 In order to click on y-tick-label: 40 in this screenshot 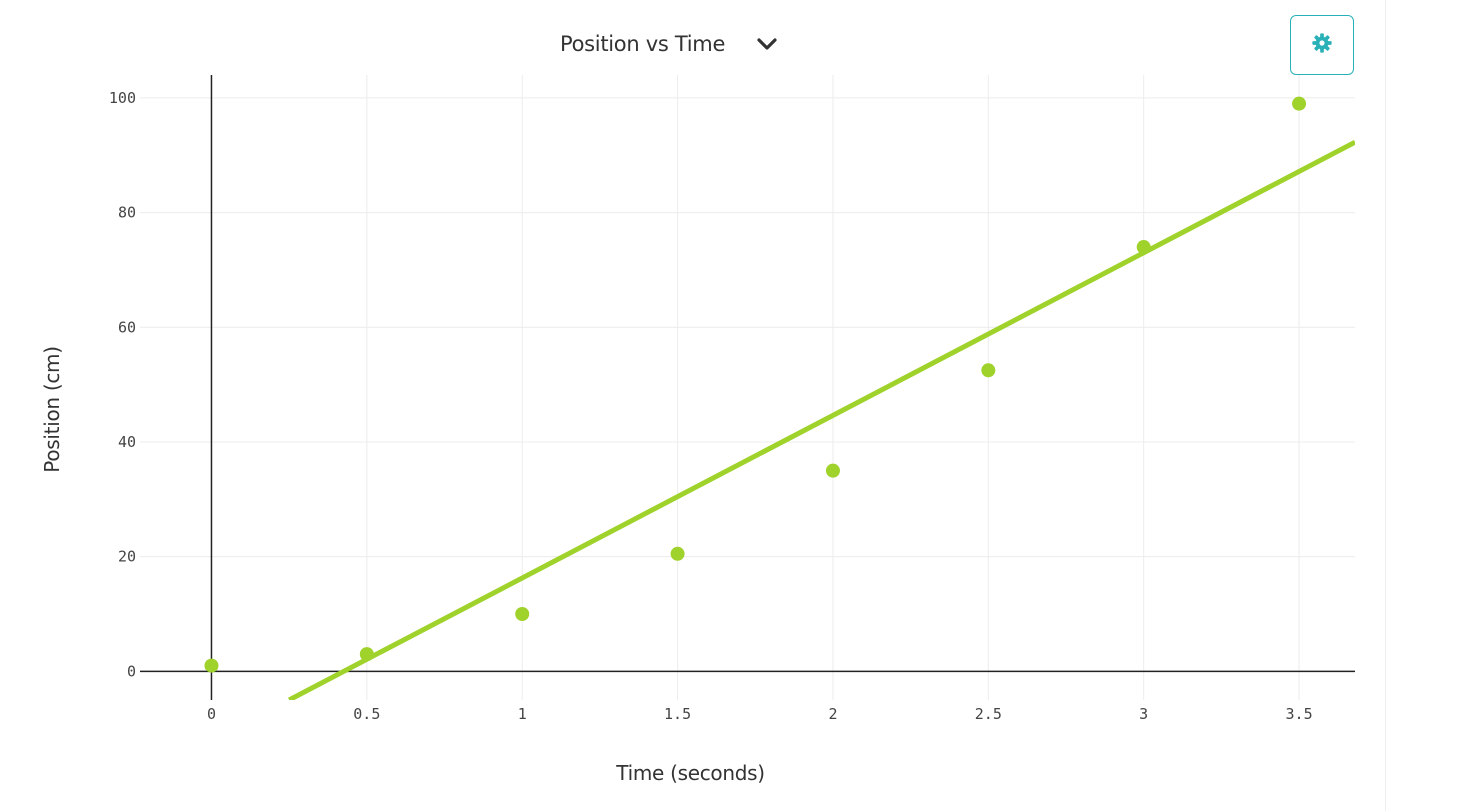, I will do `click(127, 442)`.